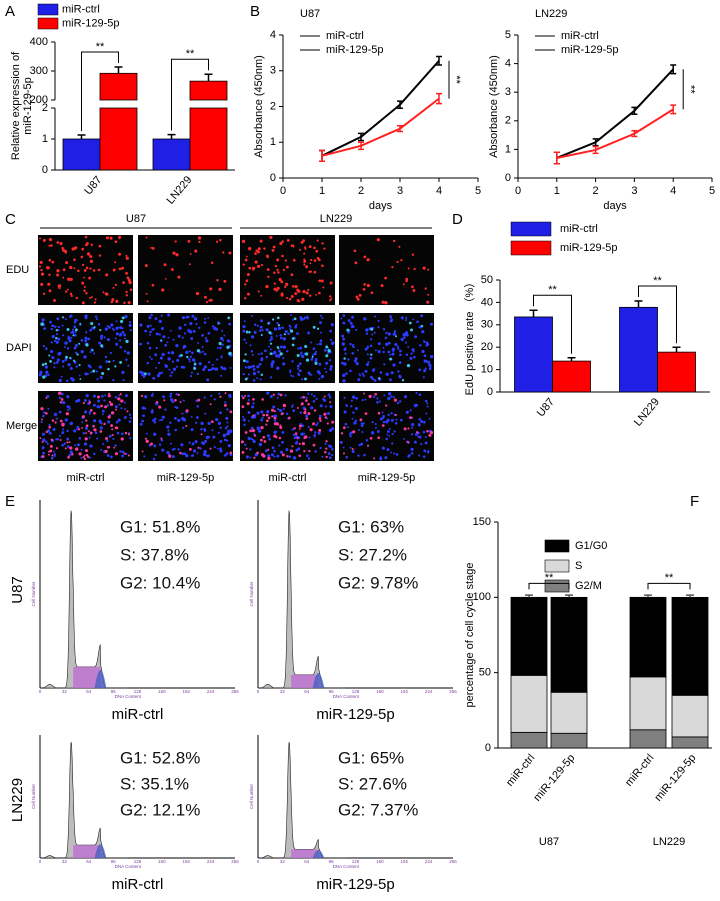 This screenshot has width=720, height=901. Describe the element at coordinates (138, 714) in the screenshot. I see `flow-caption: miR-ctrl` at that location.